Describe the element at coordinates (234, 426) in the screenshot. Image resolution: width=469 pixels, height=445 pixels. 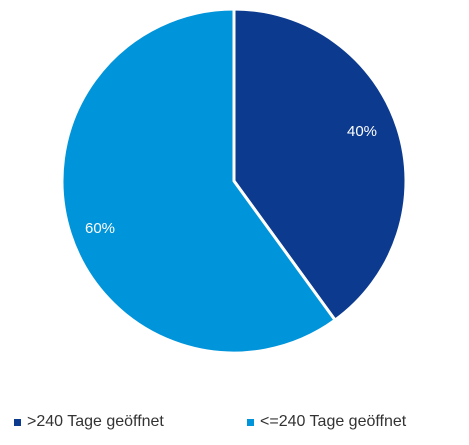
I see `legend: >240 Tage geöffnet <=240 Tage geöffnet` at that location.